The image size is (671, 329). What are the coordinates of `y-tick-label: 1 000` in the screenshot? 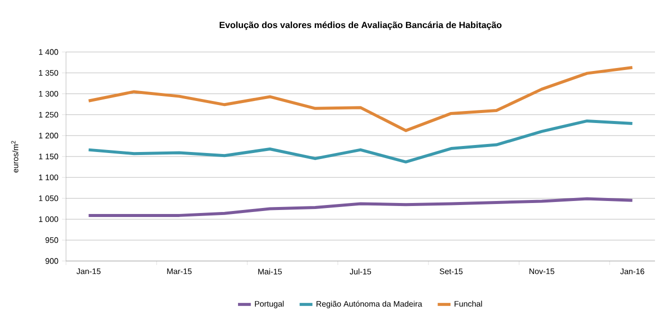 It's located at (48, 219).